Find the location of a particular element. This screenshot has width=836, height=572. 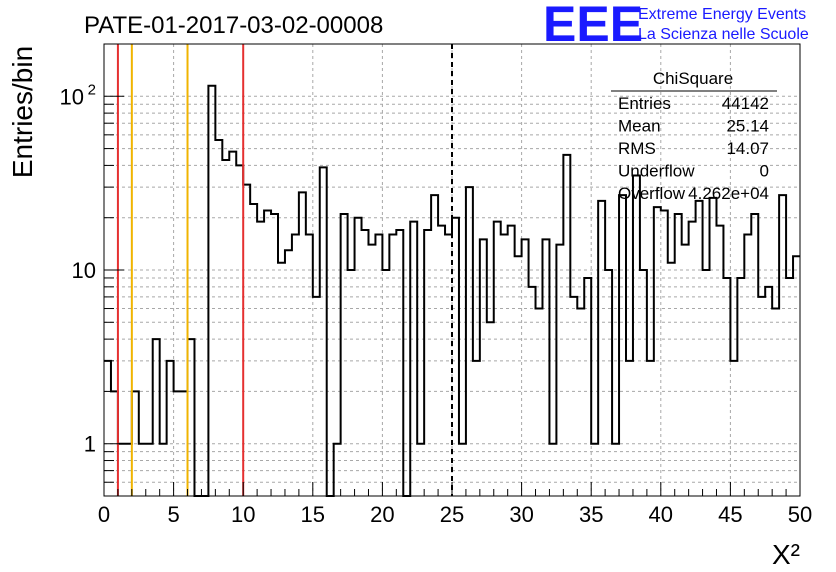

stats-row-value: 14.07 is located at coordinates (747, 148).